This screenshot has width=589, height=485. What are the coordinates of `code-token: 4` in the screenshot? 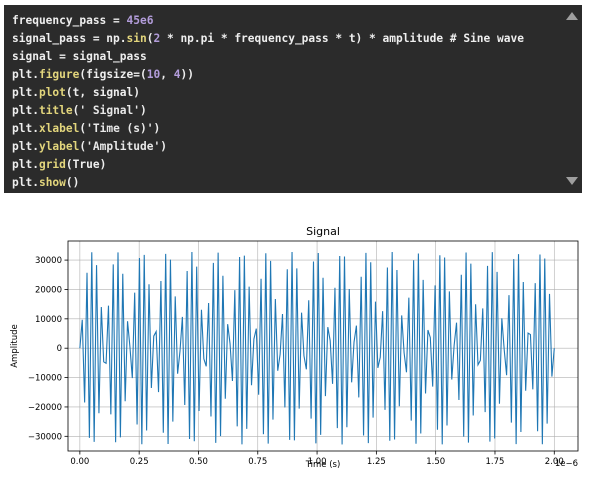 It's located at (177, 74).